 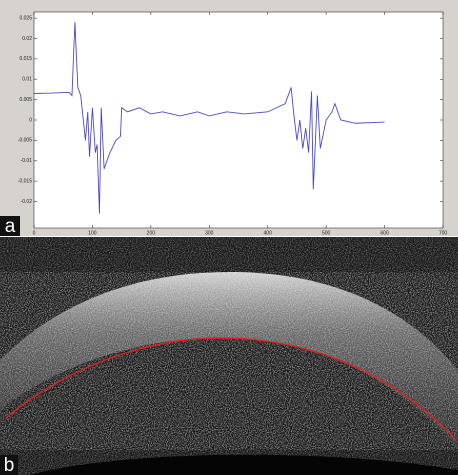 What do you see at coordinates (27, 80) in the screenshot?
I see `y-tick-label: 0.01` at bounding box center [27, 80].